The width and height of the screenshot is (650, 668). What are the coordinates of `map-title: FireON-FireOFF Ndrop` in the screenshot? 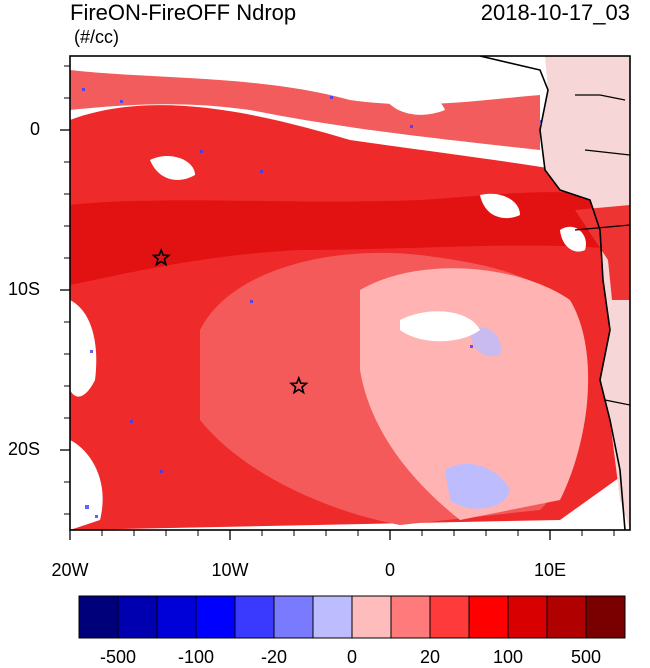 It's located at (183, 12).